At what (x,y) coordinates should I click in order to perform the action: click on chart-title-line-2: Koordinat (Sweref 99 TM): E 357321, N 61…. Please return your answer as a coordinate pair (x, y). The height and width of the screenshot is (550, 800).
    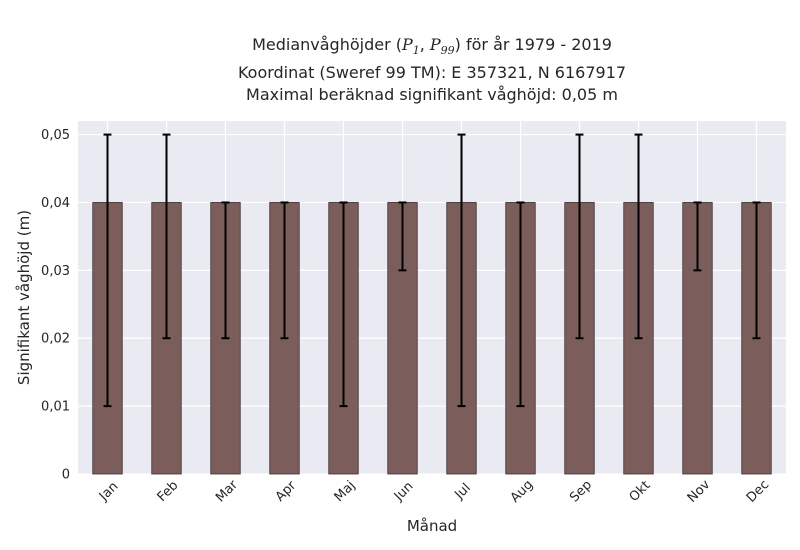
    Looking at the image, I should click on (432, 73).